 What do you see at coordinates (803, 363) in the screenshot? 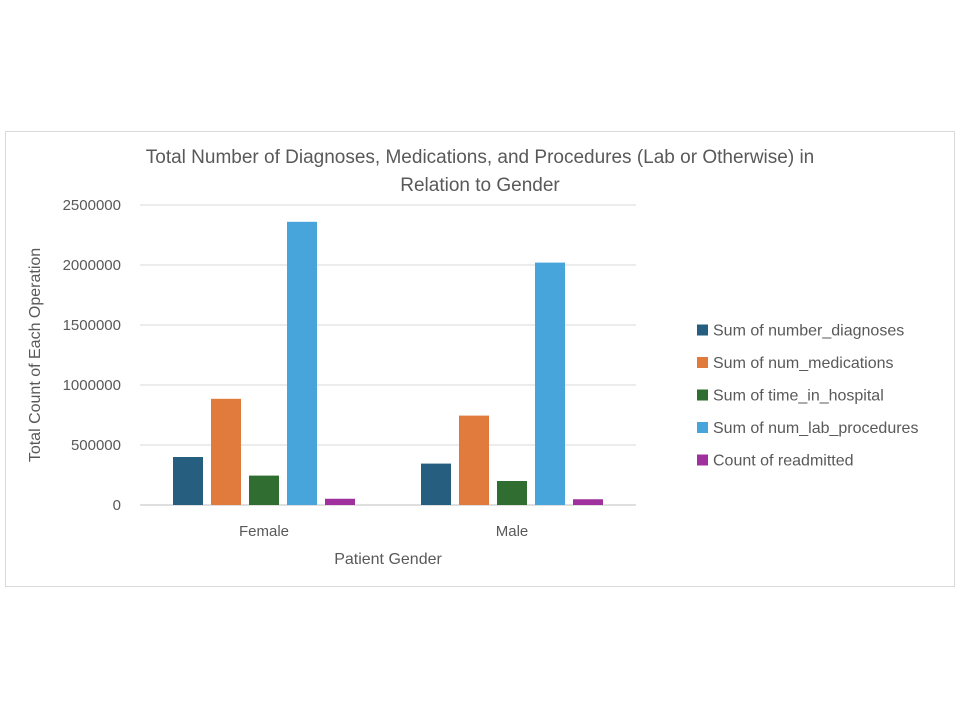
I see `legend-label-2: Sum of num_medications` at bounding box center [803, 363].